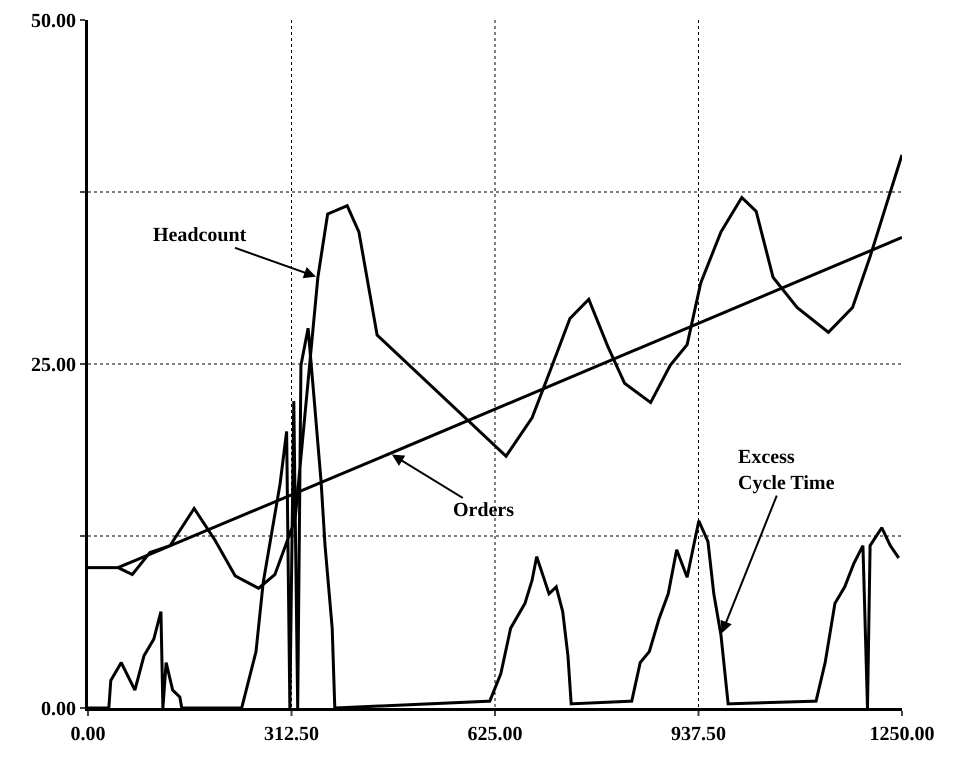 This screenshot has width=962, height=757. I want to click on y-tick-label: 25.00, so click(53, 365).